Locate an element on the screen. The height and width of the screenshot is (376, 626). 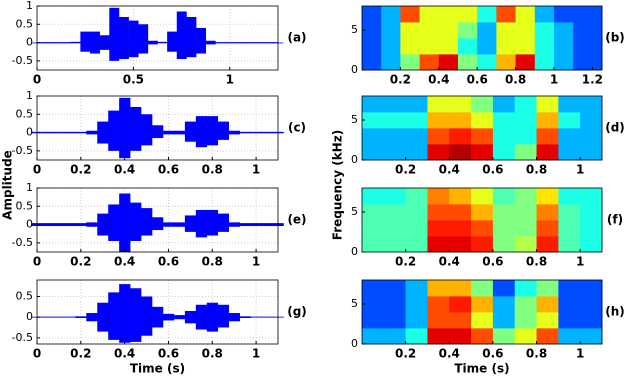
y-tick-label: 1 is located at coordinates (29, 187).